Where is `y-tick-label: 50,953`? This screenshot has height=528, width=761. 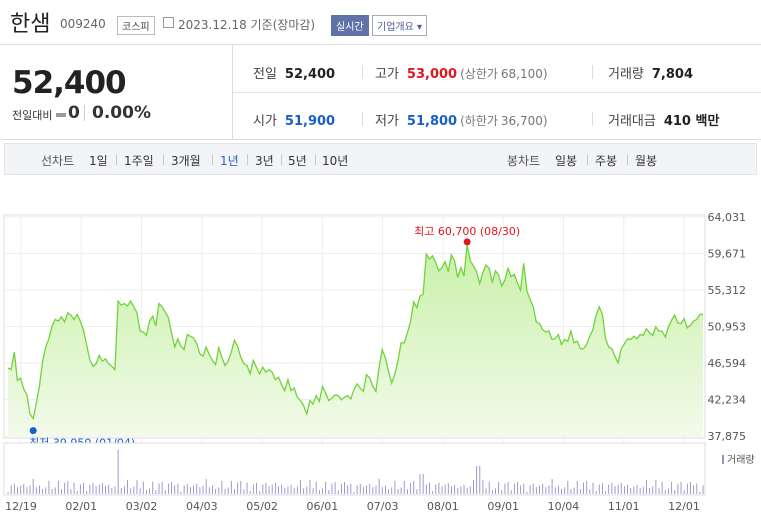 y-tick-label: 50,953 is located at coordinates (727, 327).